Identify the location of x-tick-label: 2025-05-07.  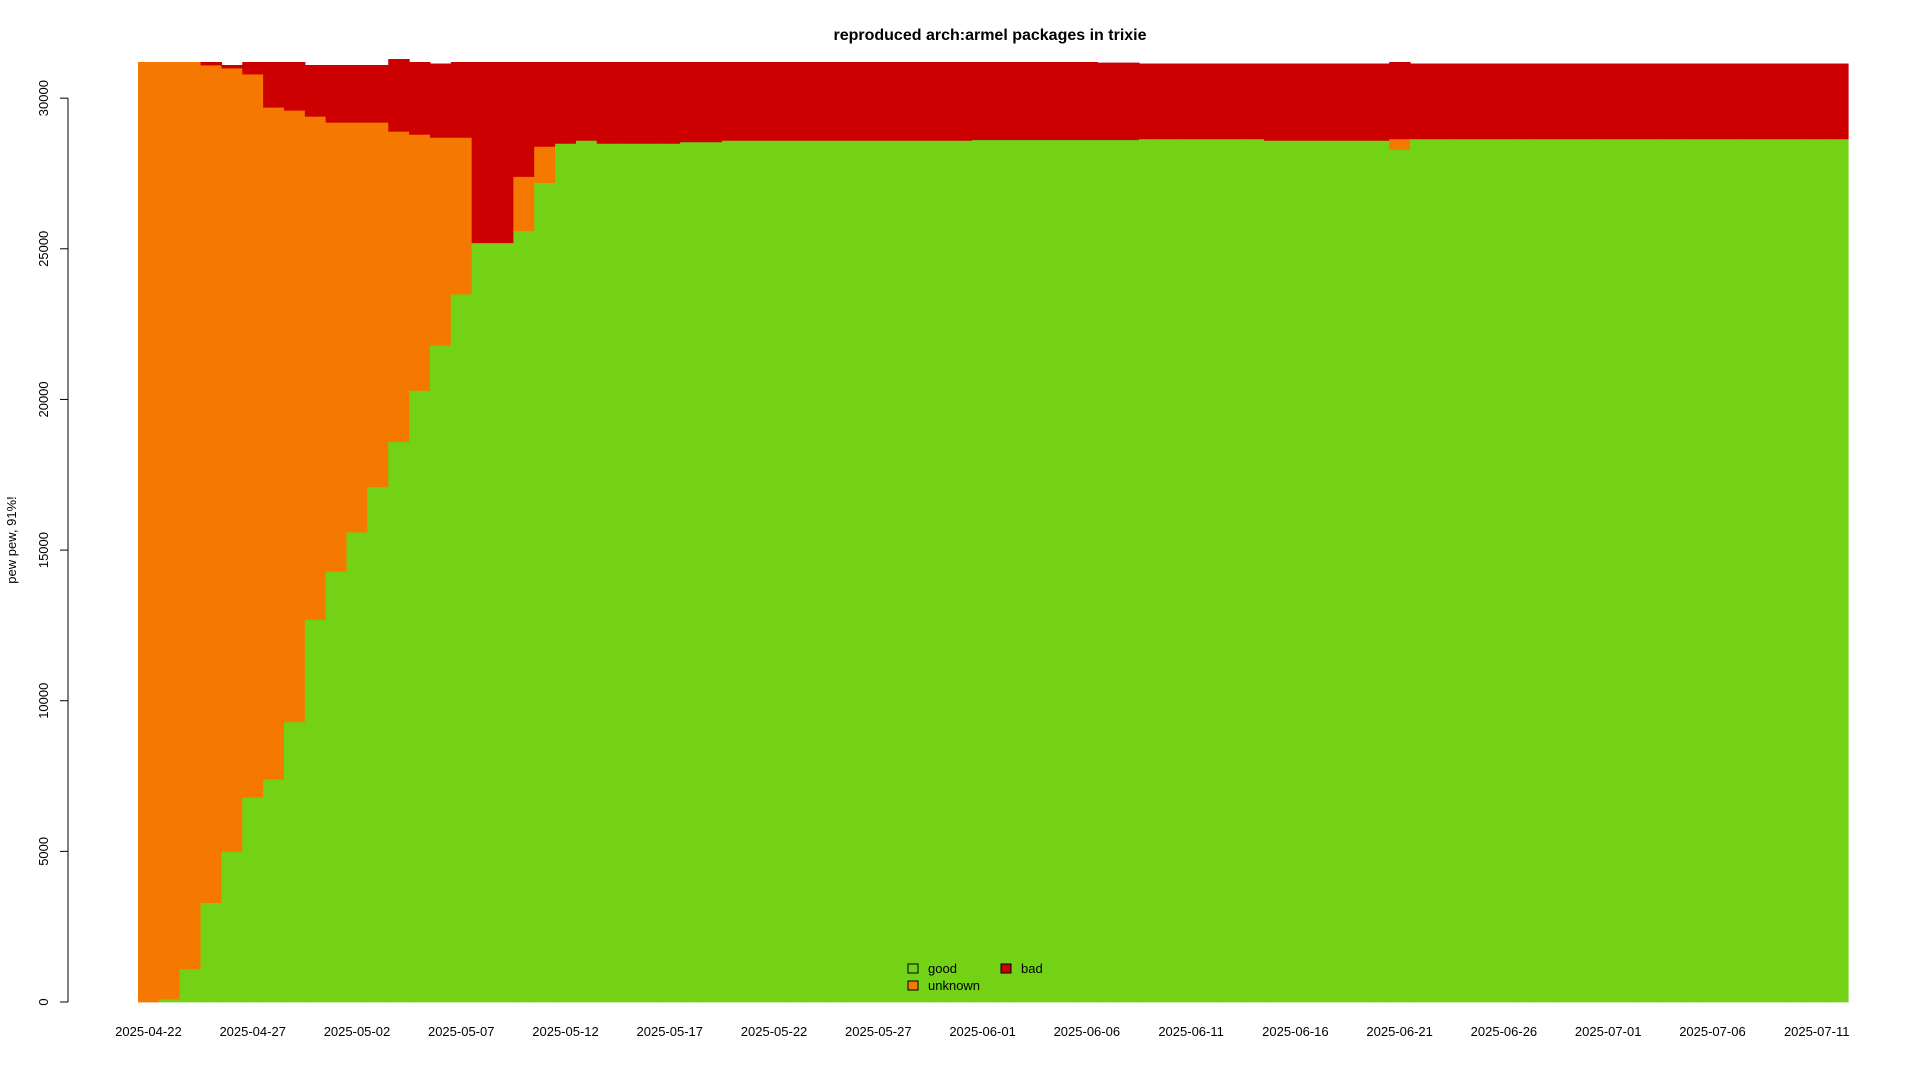
(461, 1031).